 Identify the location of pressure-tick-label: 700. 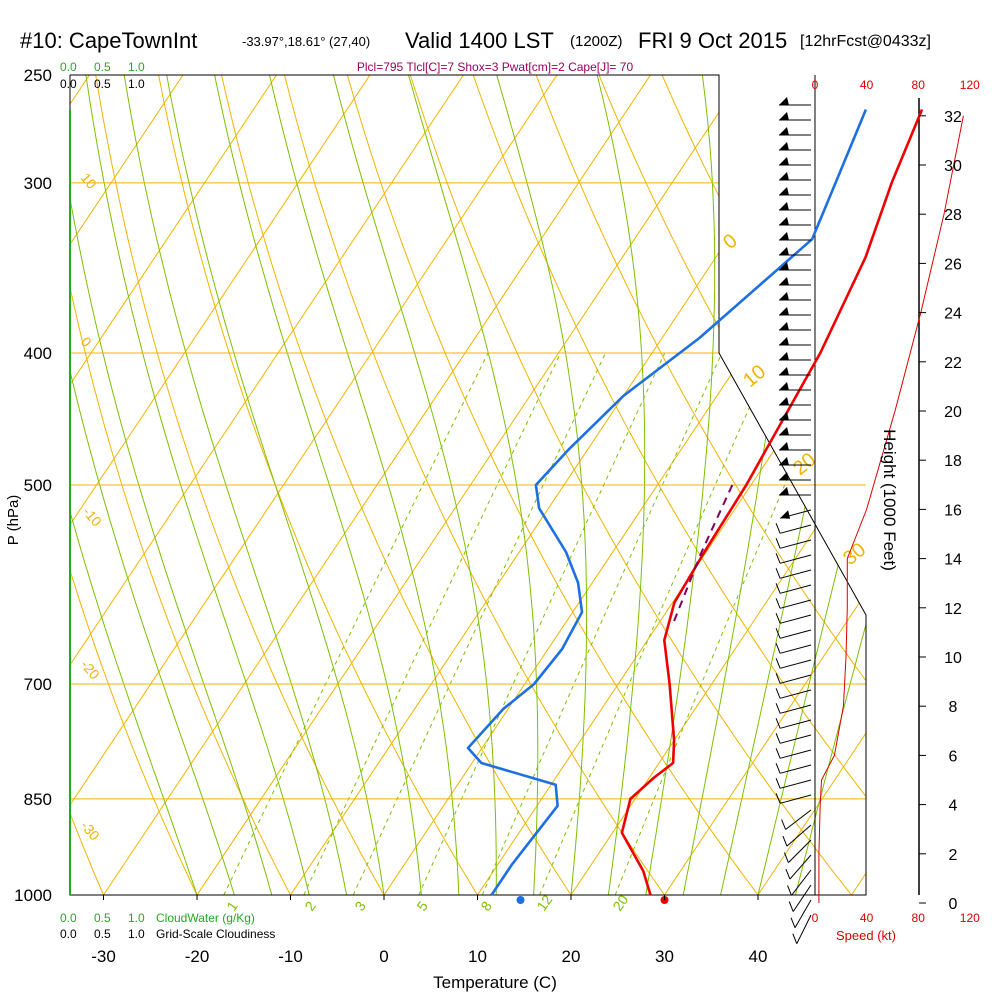
(38, 684).